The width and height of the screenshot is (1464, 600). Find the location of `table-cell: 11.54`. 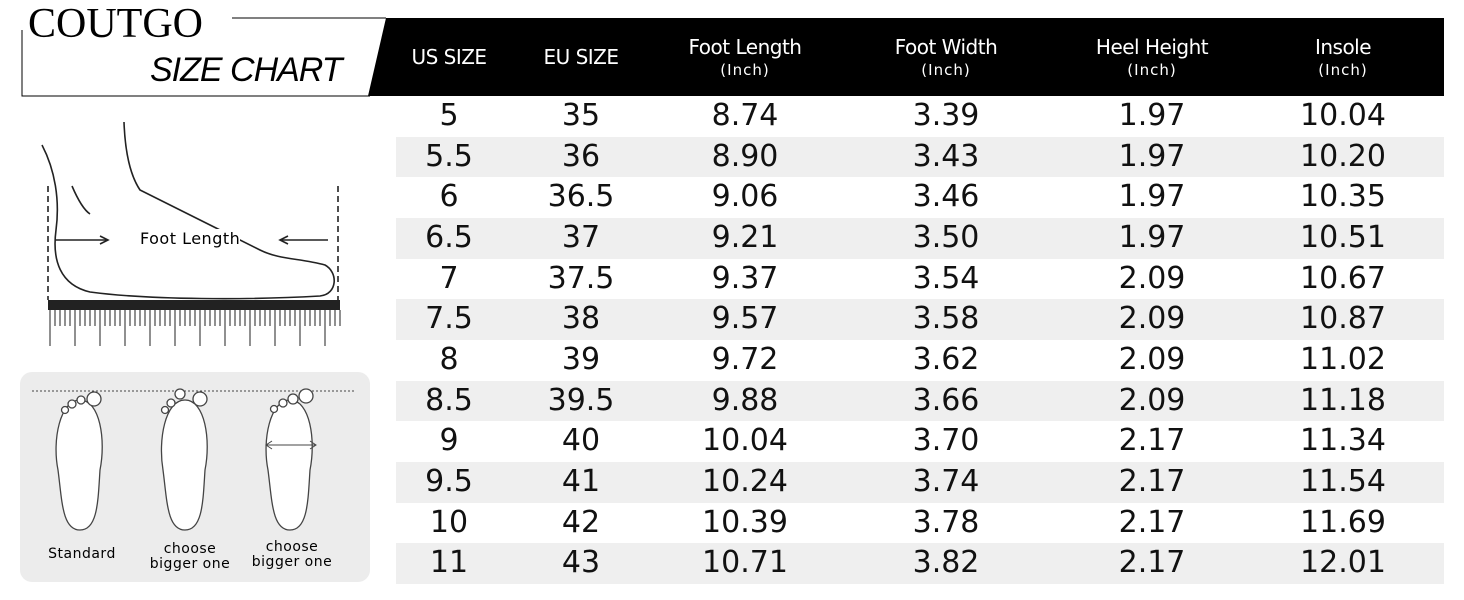

table-cell: 11.54 is located at coordinates (1343, 481).